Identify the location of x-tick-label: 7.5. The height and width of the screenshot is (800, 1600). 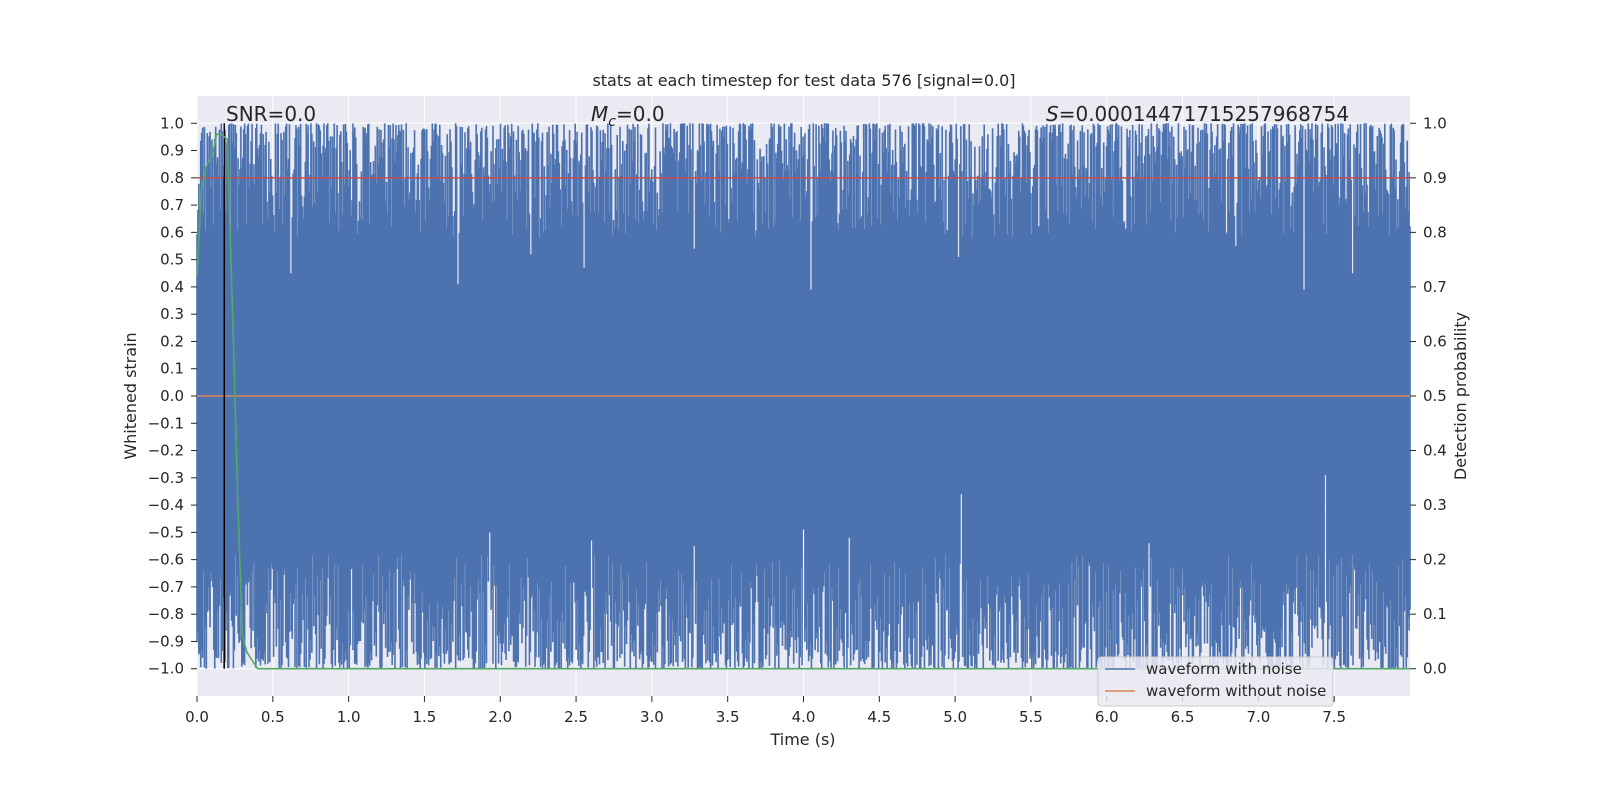
(1334, 717).